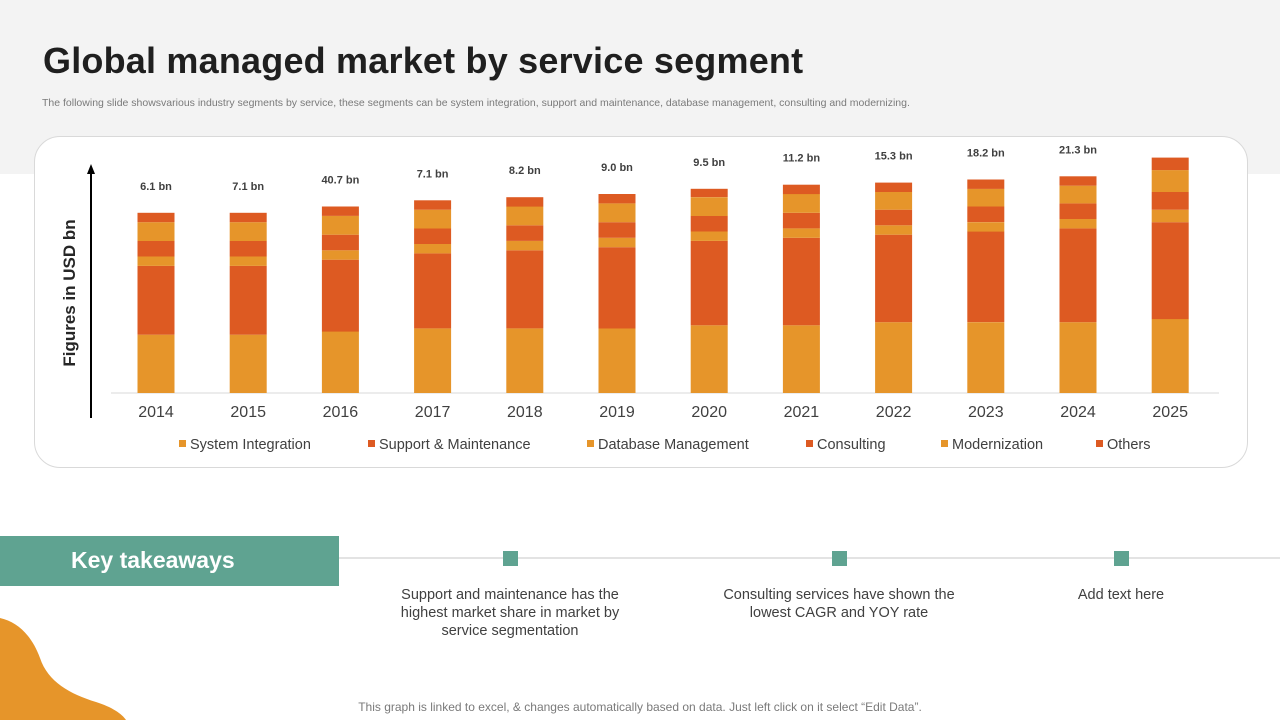  I want to click on bar-segment-2014-s1, so click(156, 300).